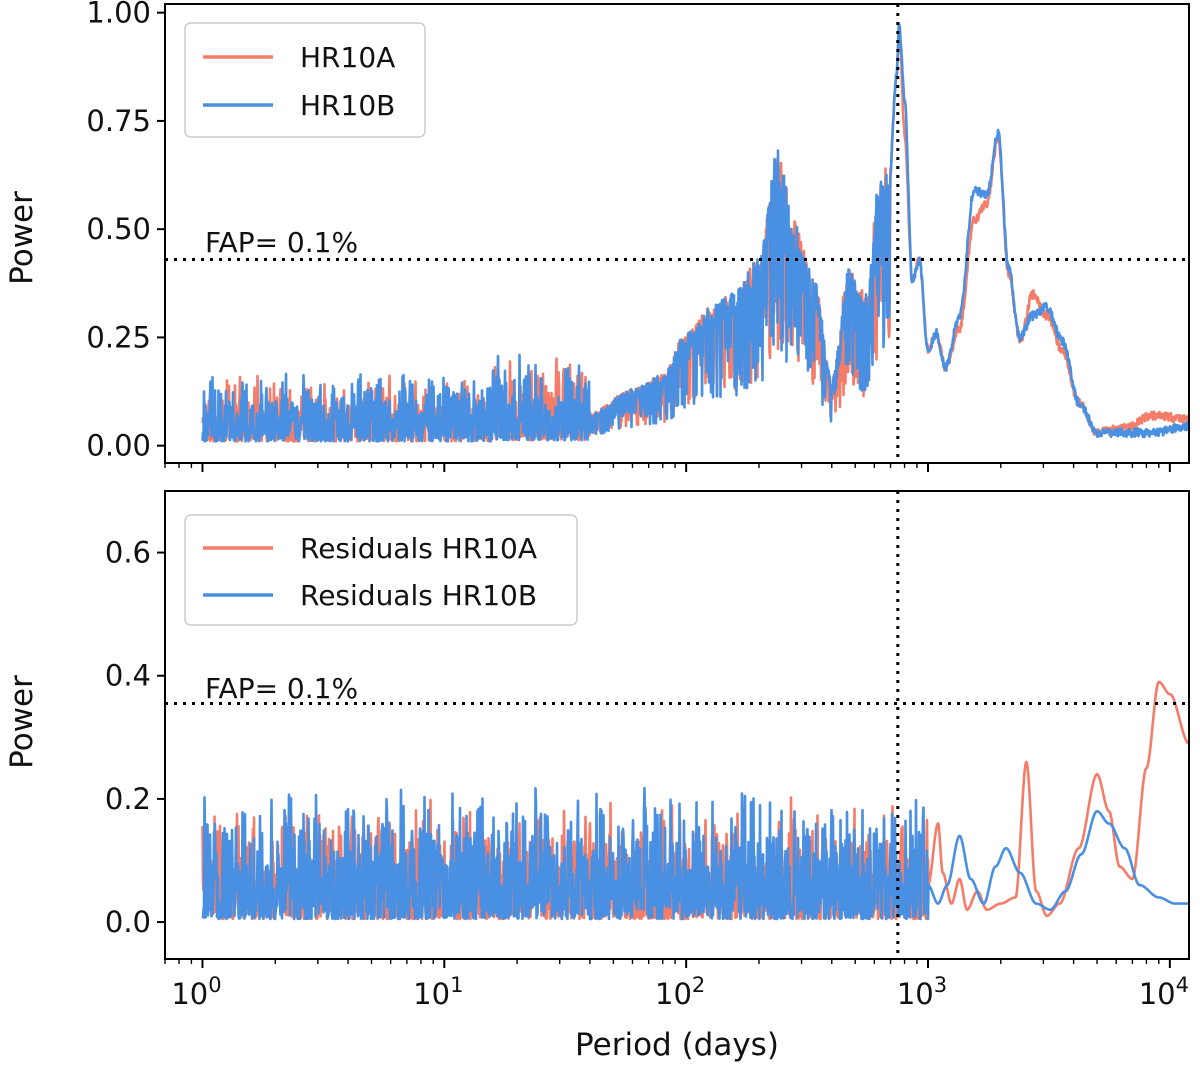 This screenshot has height=1073, width=1200. What do you see at coordinates (128, 922) in the screenshot?
I see `y-tick-label: 0.0` at bounding box center [128, 922].